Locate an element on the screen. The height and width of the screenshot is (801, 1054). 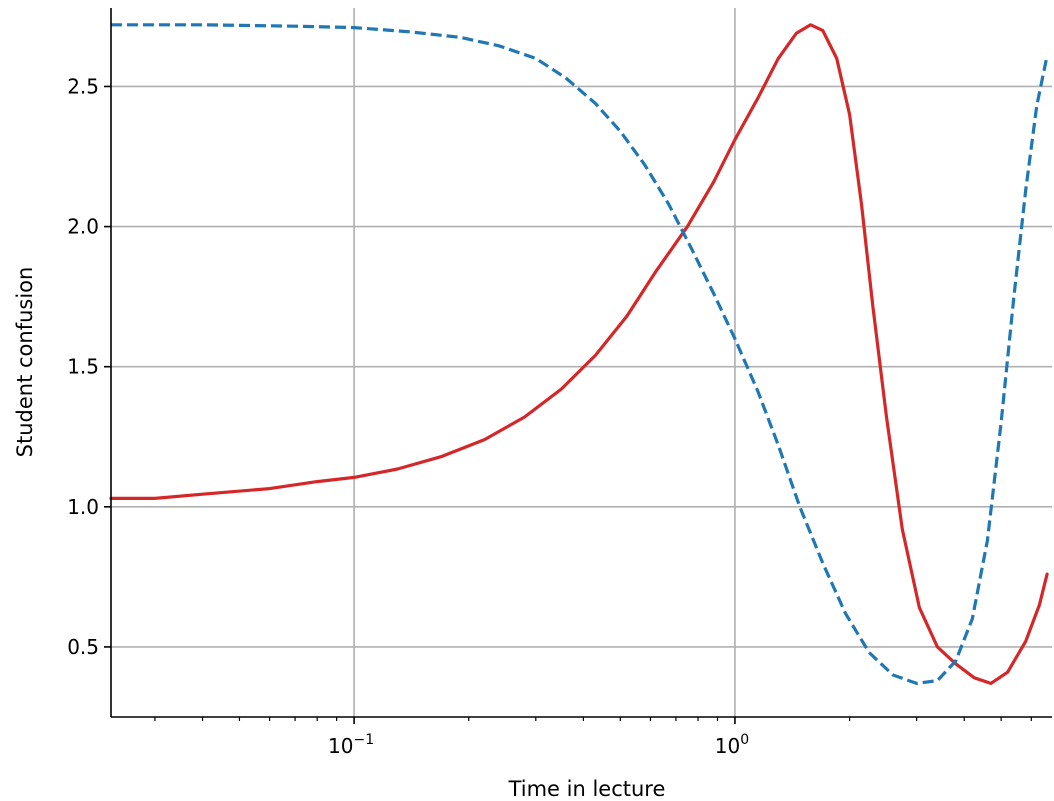
x-tick-label: 10⁻¹ is located at coordinates (351, 745).